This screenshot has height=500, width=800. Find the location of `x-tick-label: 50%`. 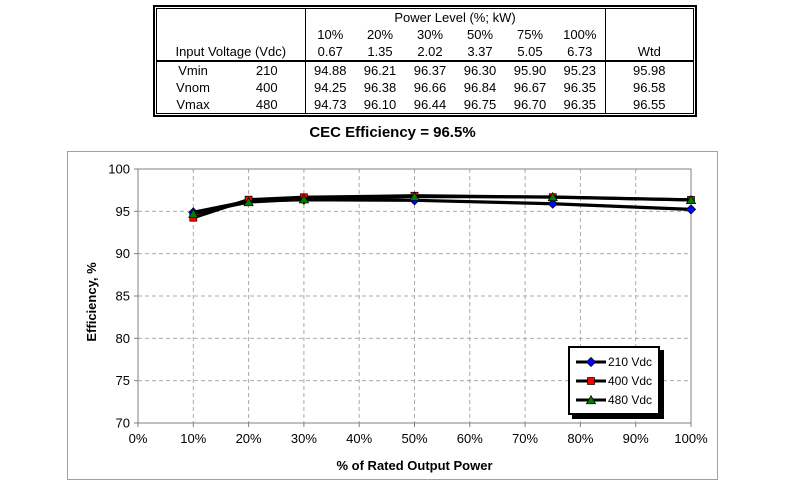

x-tick-label: 50% is located at coordinates (414, 438).